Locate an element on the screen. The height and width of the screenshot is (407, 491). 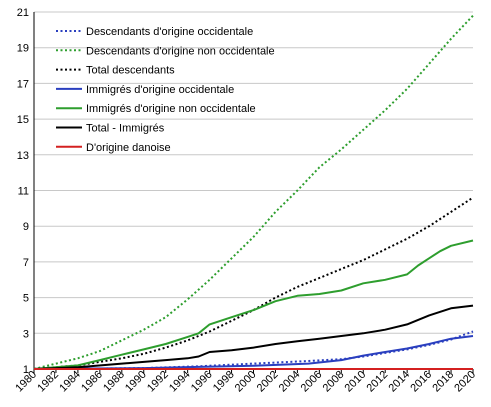
x-tick-label: 2010 is located at coordinates (356, 382).